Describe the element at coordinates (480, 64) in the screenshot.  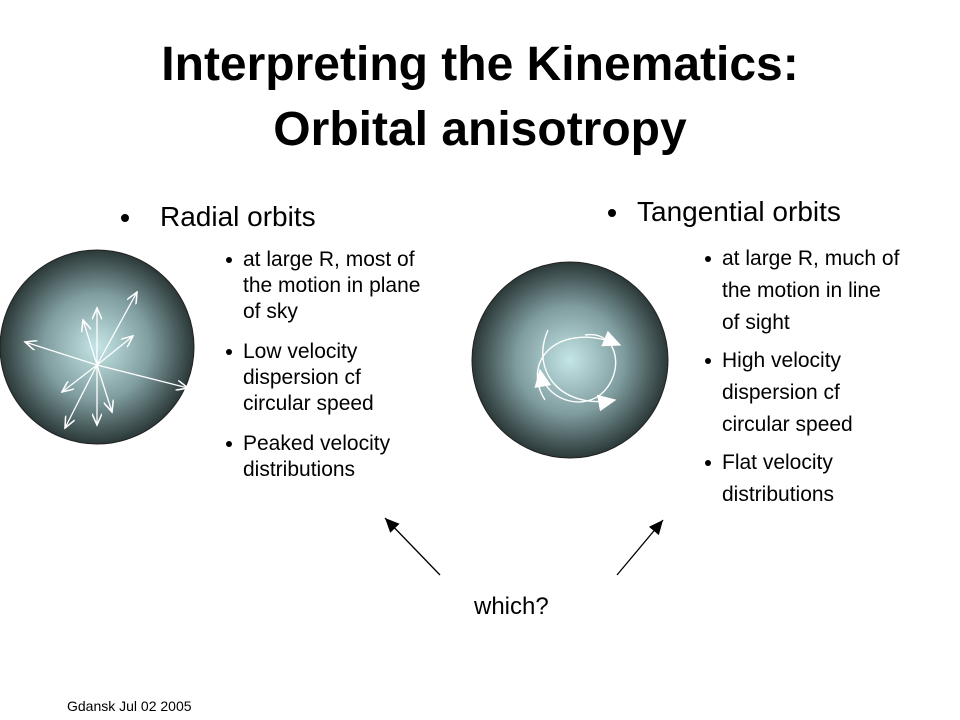
I see `slide-title: Interpreting the Kinematics:` at that location.